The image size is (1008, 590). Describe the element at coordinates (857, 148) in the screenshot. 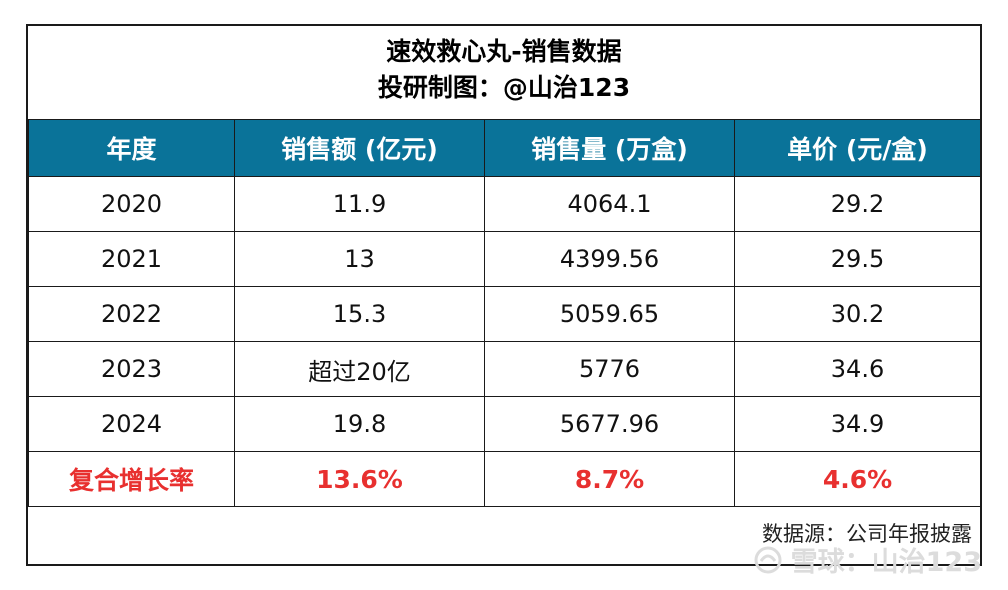

I see `header-unit-price: 单价 (元/盒)` at that location.